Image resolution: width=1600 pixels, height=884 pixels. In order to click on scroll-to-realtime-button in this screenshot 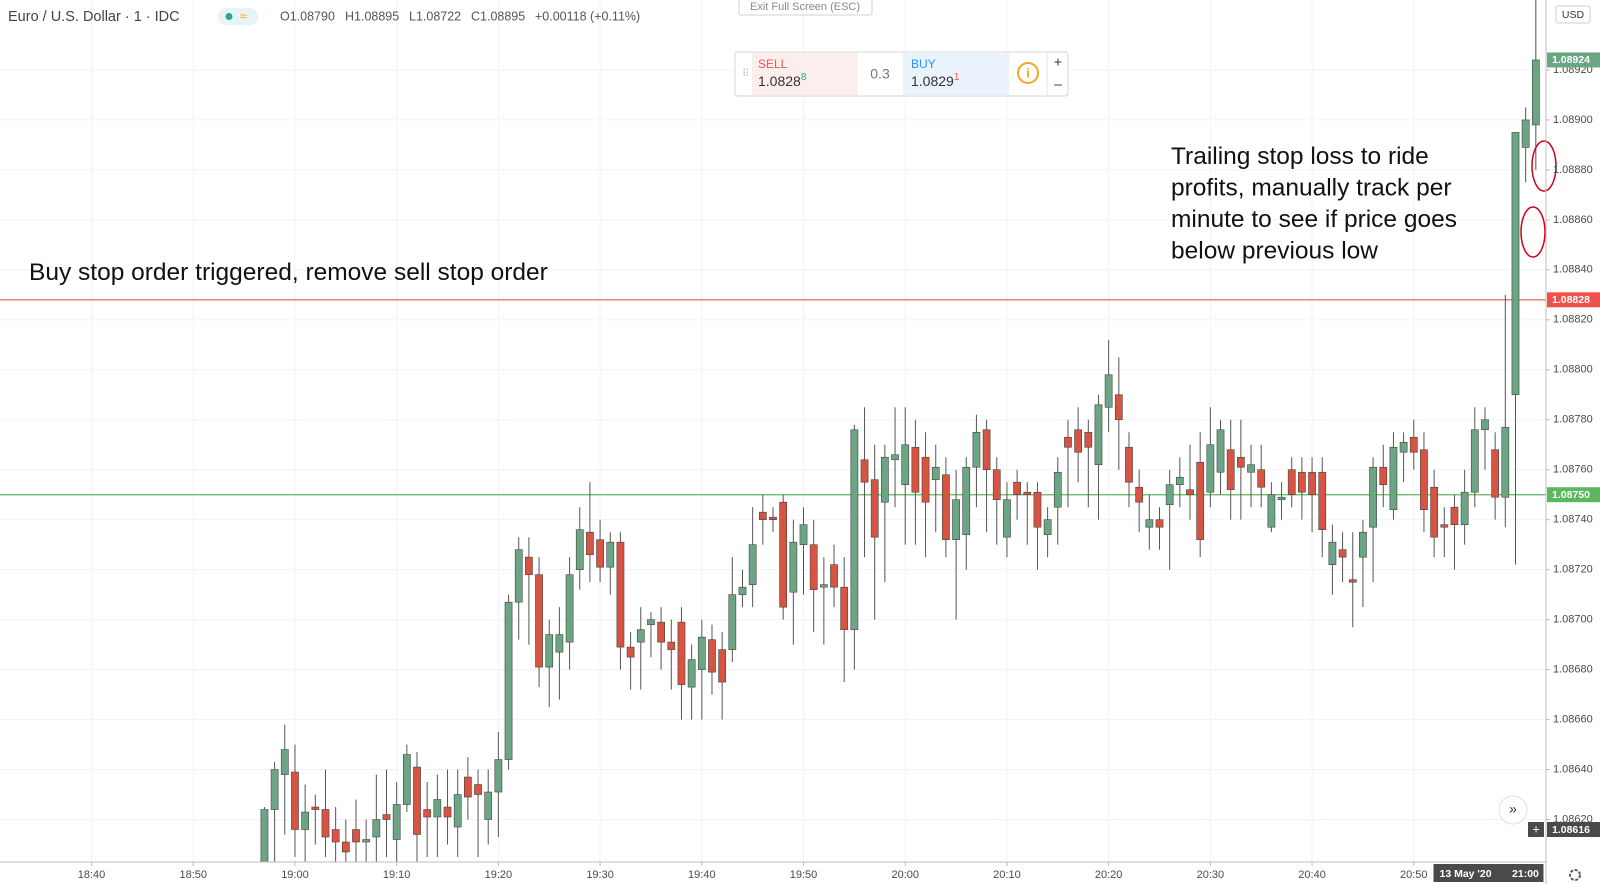, I will do `click(1513, 810)`.